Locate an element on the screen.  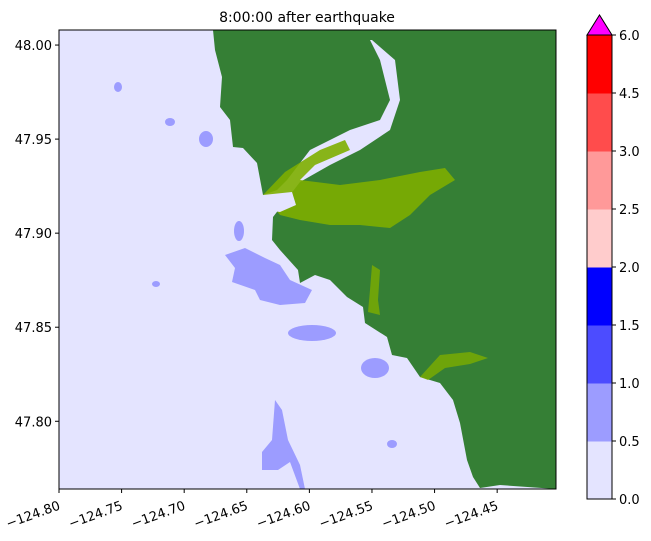
inundation-estuary is located at coordinates (359, 184).